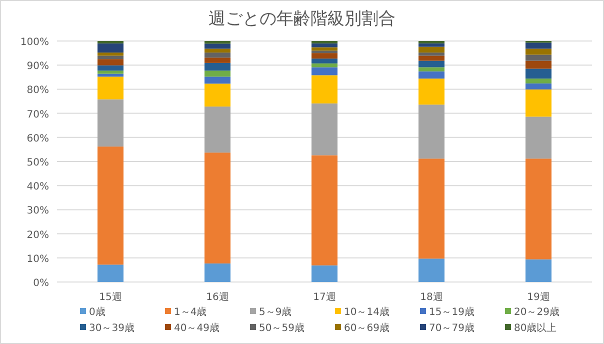 This screenshot has width=604, height=344. I want to click on y-tick-label: 40%, so click(37, 187).